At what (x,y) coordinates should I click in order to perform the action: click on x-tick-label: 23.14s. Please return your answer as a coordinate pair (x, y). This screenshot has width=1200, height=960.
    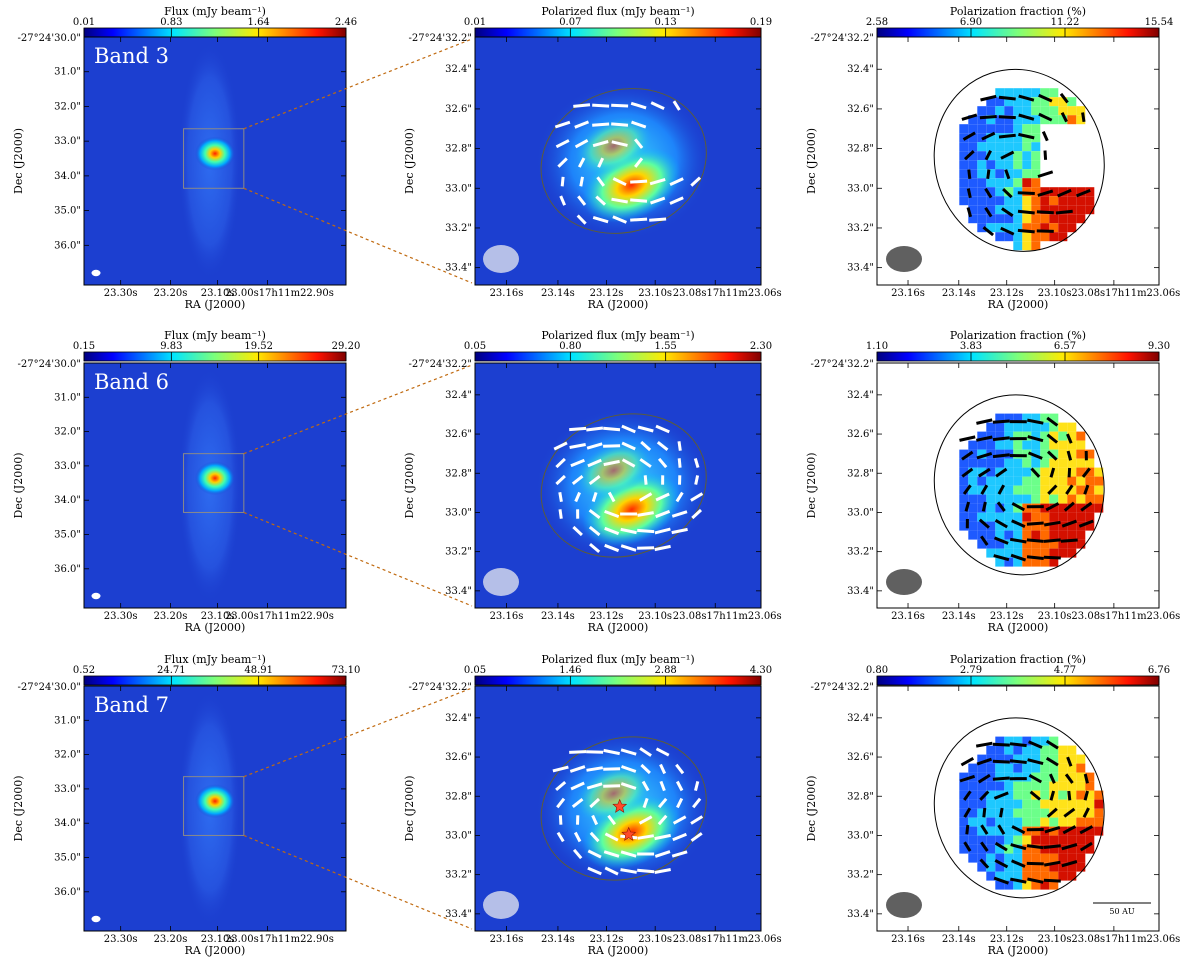
    Looking at the image, I should click on (558, 939).